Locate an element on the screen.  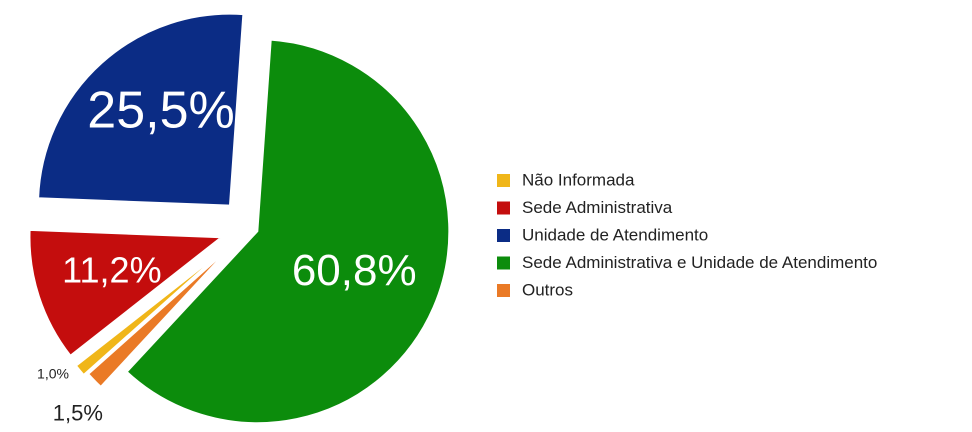
legend-label: Sede Administrativa is located at coordinates (597, 207).